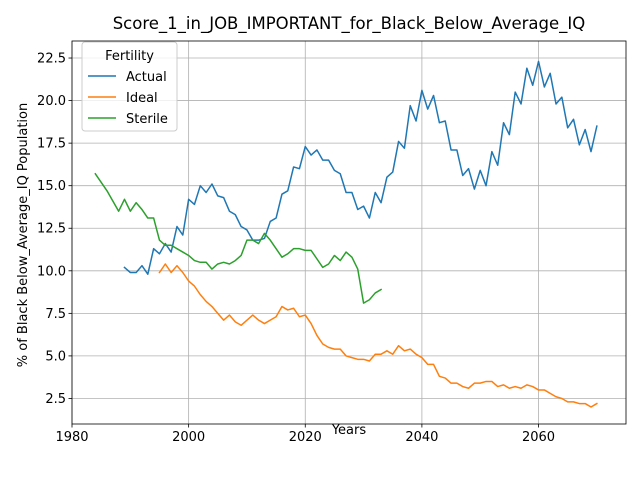 The width and height of the screenshot is (640, 480). What do you see at coordinates (147, 119) in the screenshot?
I see `legend-label-sterile: Sterile` at bounding box center [147, 119].